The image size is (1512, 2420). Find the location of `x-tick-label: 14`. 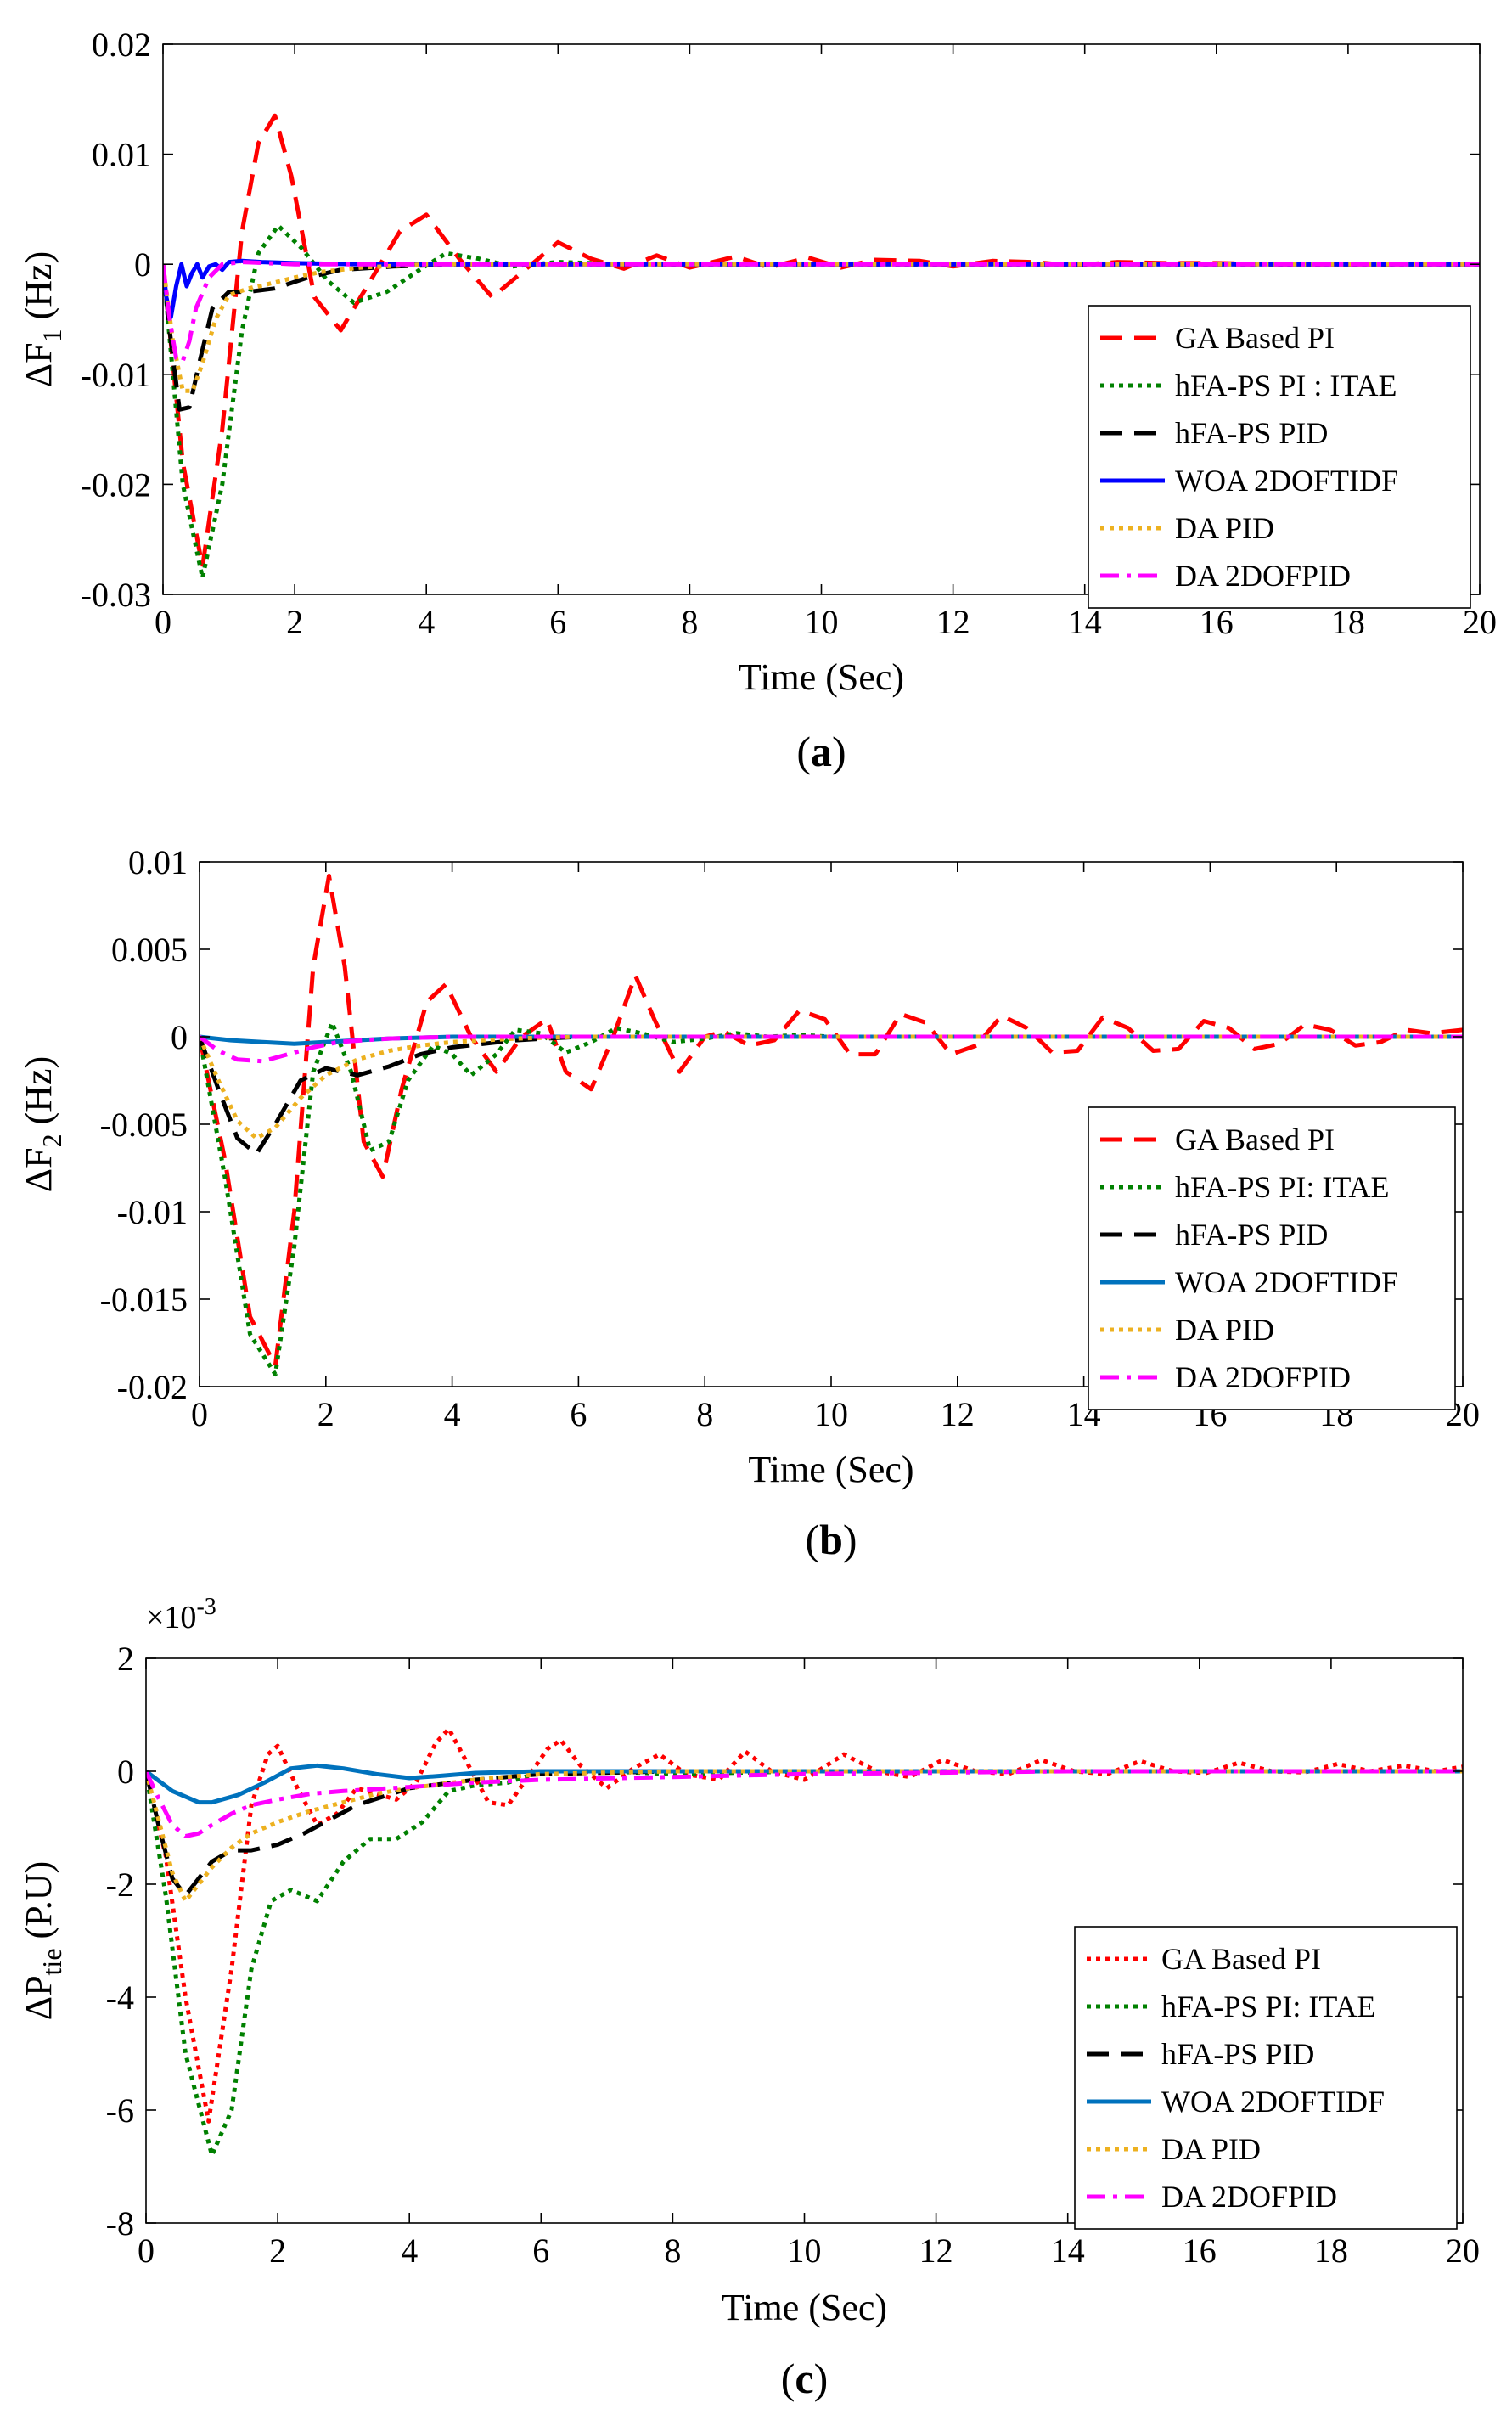

x-tick-label: 14 is located at coordinates (1068, 2250).